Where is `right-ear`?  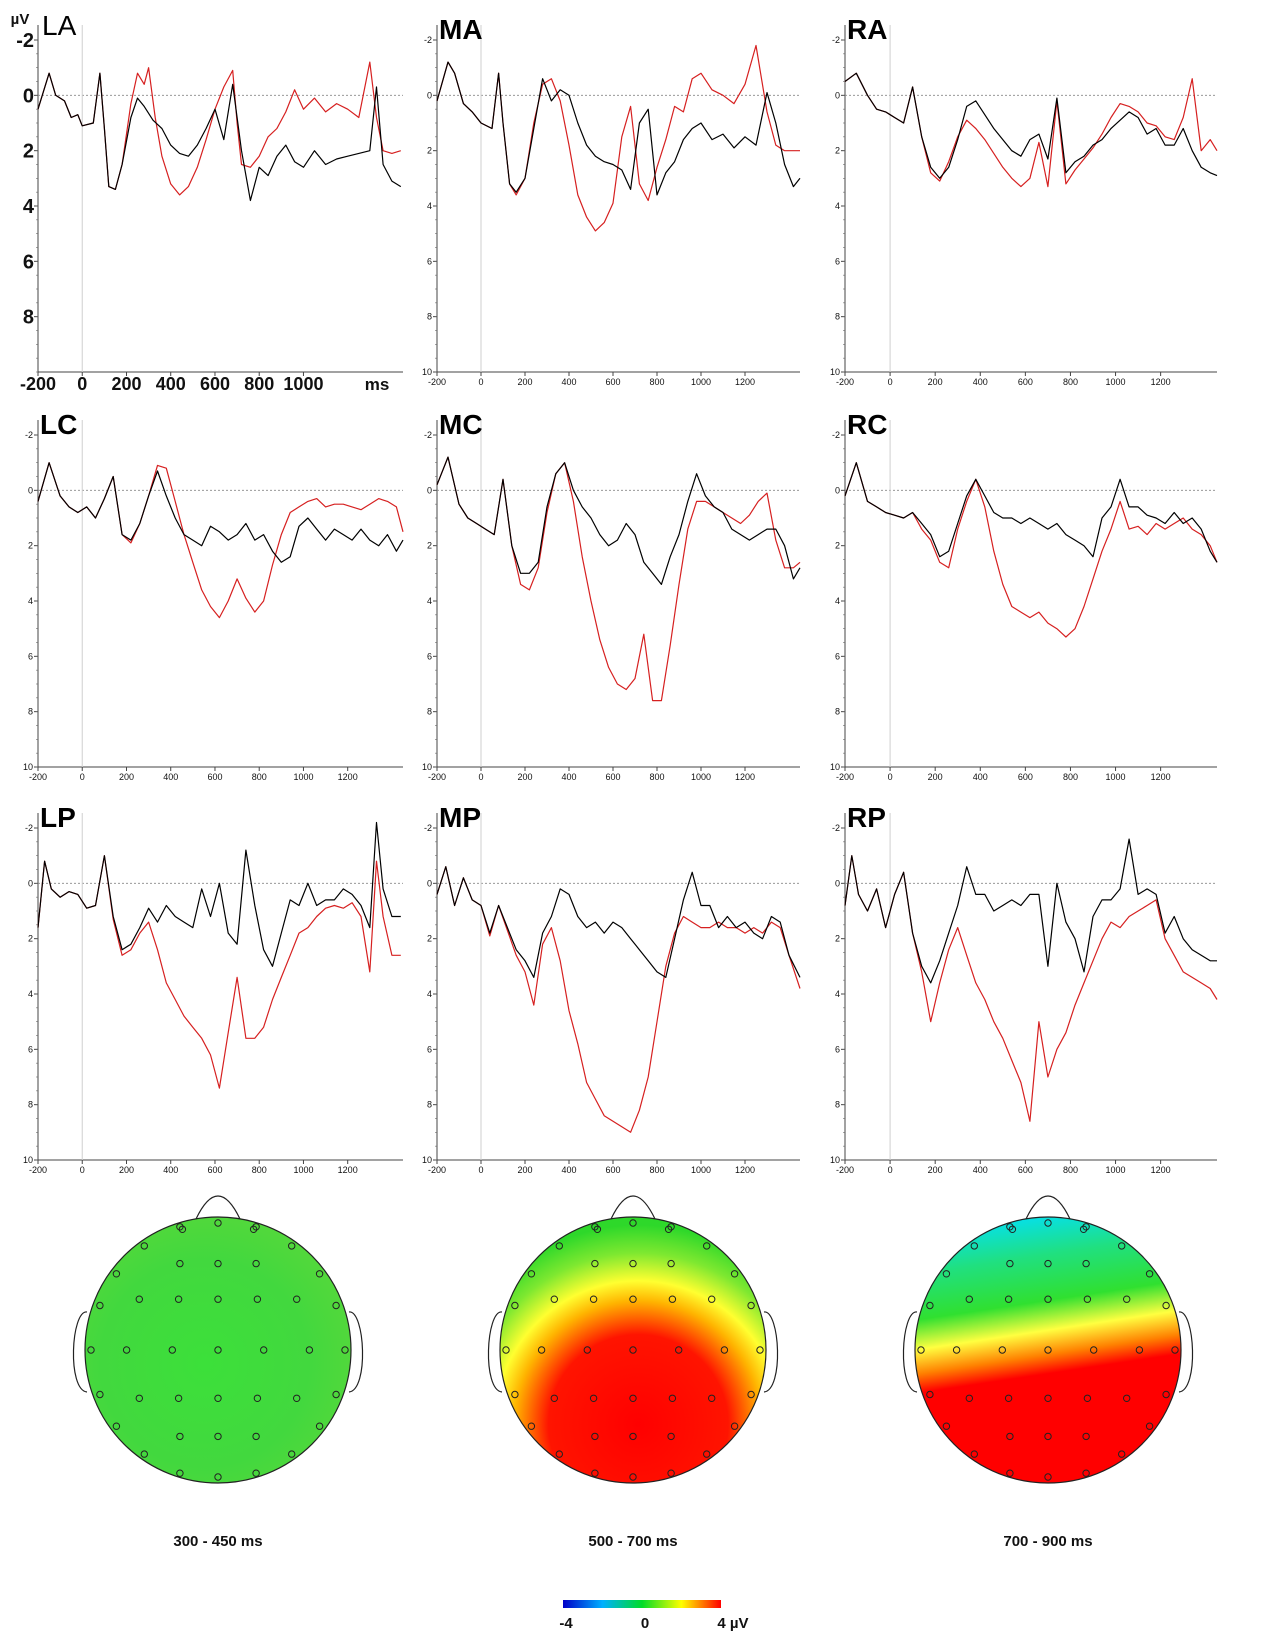 right-ear is located at coordinates (356, 1352).